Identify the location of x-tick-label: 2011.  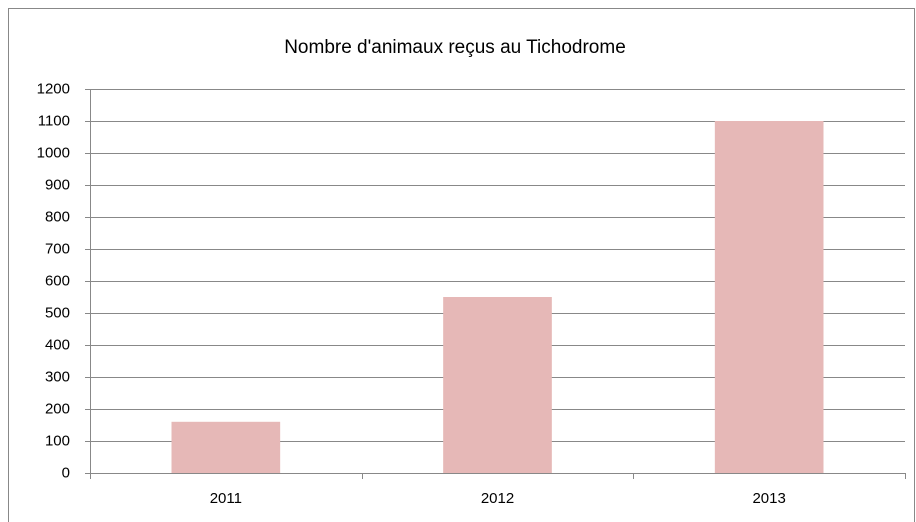
(226, 498).